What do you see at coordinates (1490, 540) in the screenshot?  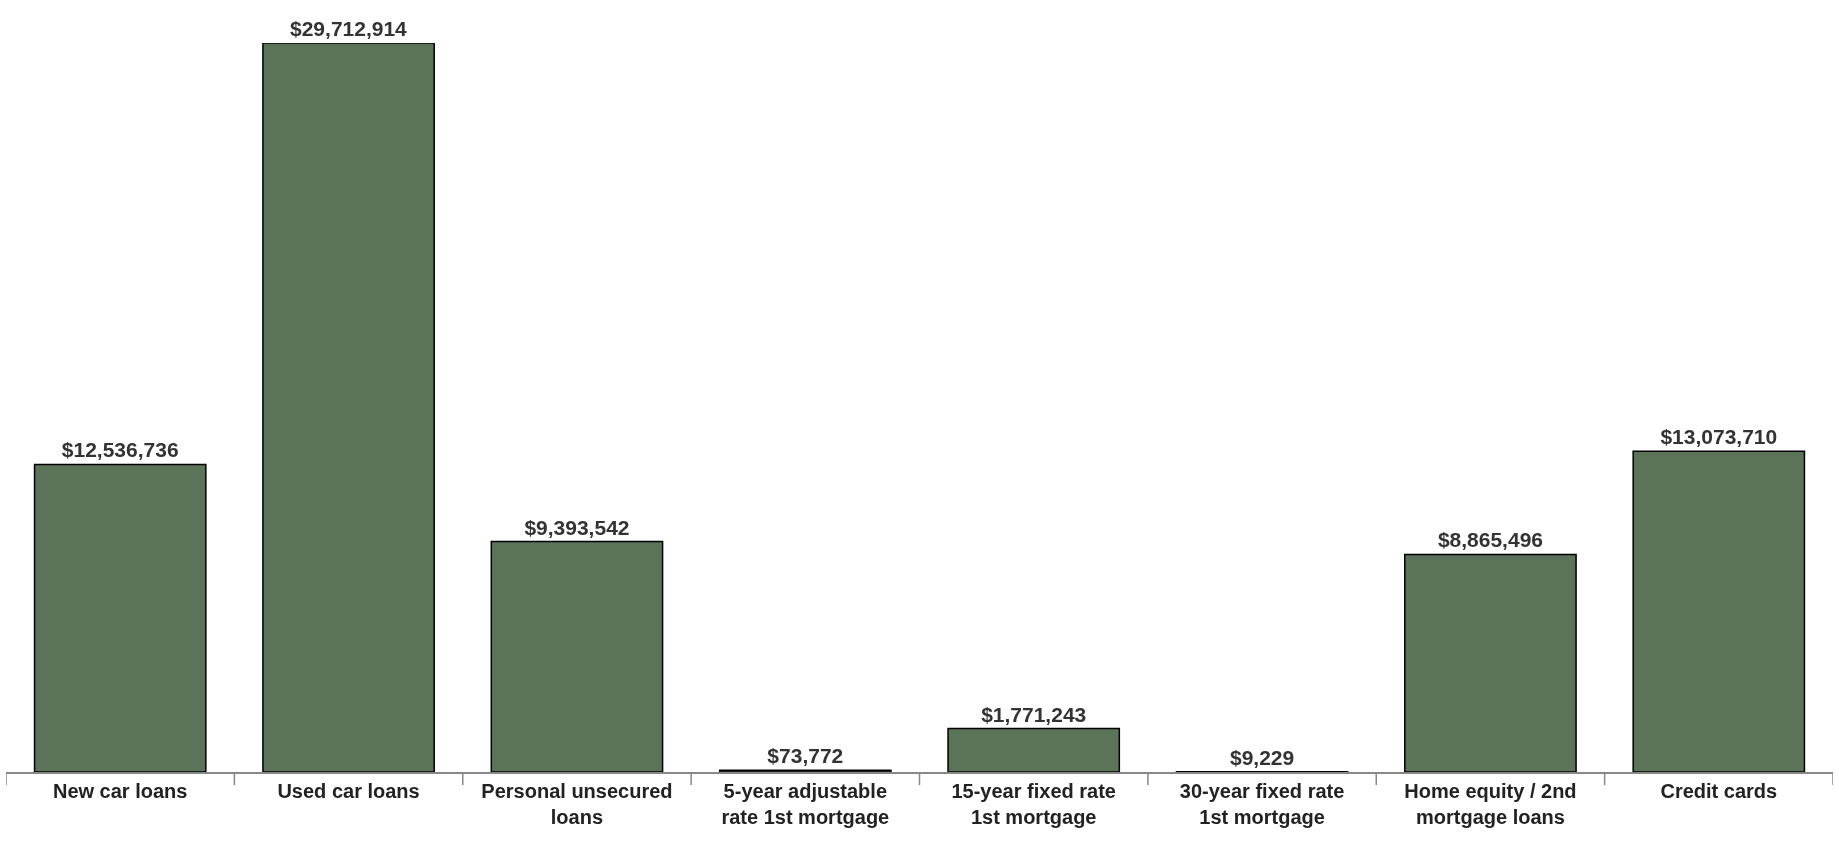 I see `data-label: $8,865,496` at bounding box center [1490, 540].